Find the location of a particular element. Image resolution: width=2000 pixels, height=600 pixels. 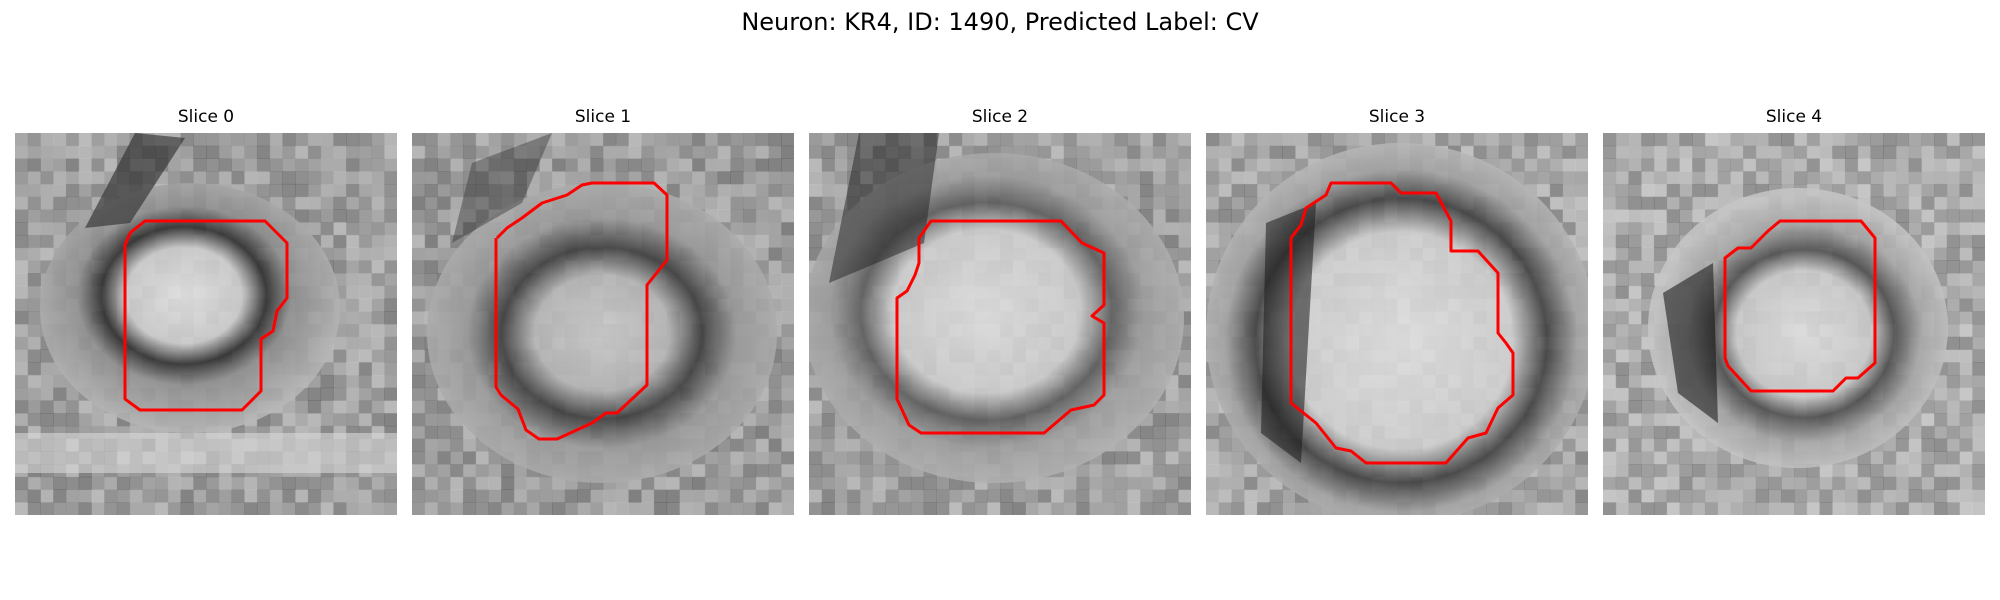

slice-panel-2: Slice 2 is located at coordinates (1000, 310).